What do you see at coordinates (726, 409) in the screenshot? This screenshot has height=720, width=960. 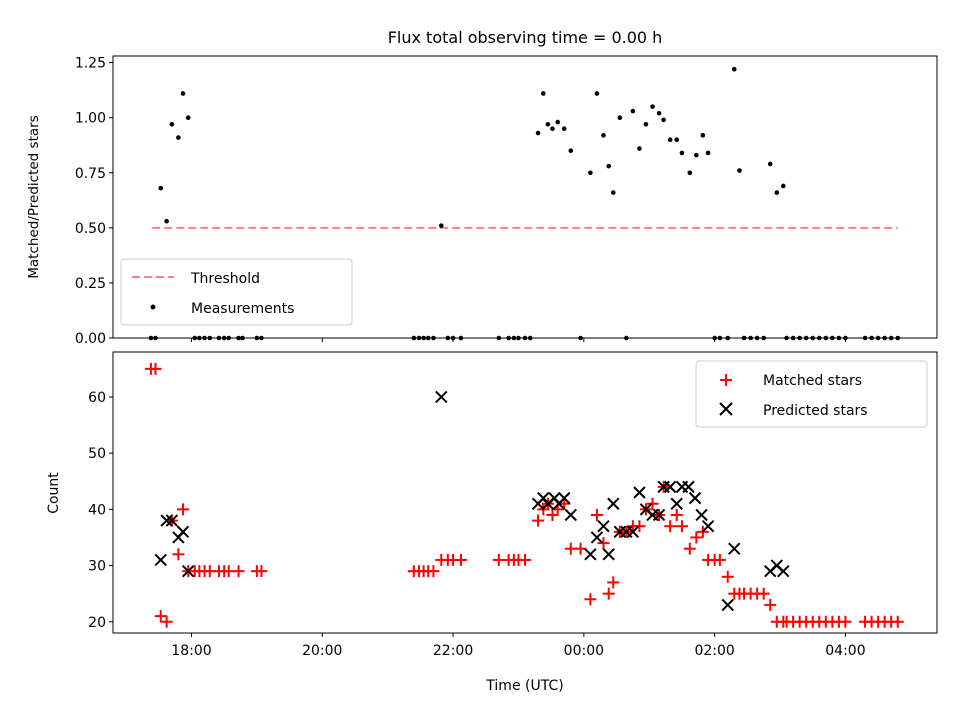 I see `legend-predicted-swatch` at bounding box center [726, 409].